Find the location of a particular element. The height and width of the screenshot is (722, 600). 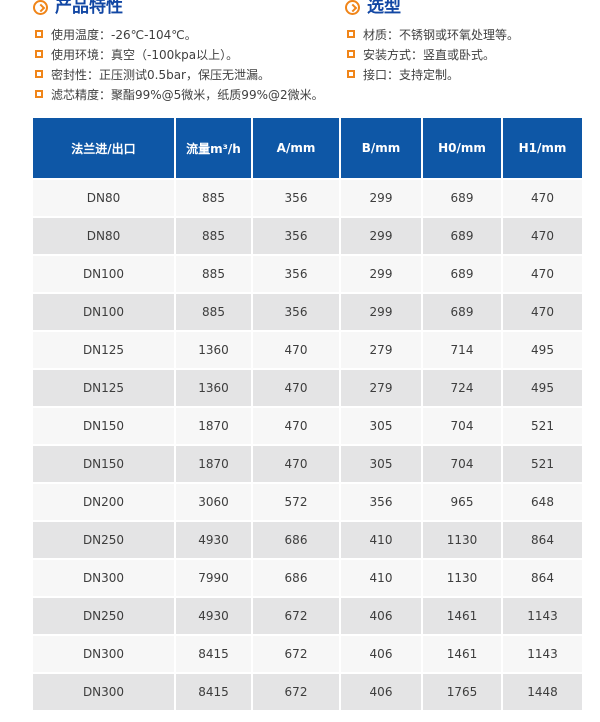

bullet-item: 接口：支持定制。 is located at coordinates (463, 74).